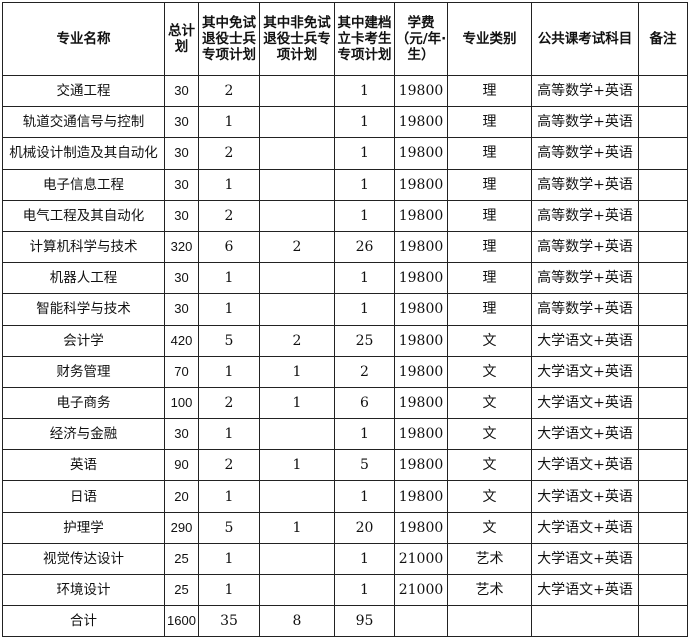  Describe the element at coordinates (83, 122) in the screenshot. I see `cell-major-name: 轨道交通信号与控制` at that location.